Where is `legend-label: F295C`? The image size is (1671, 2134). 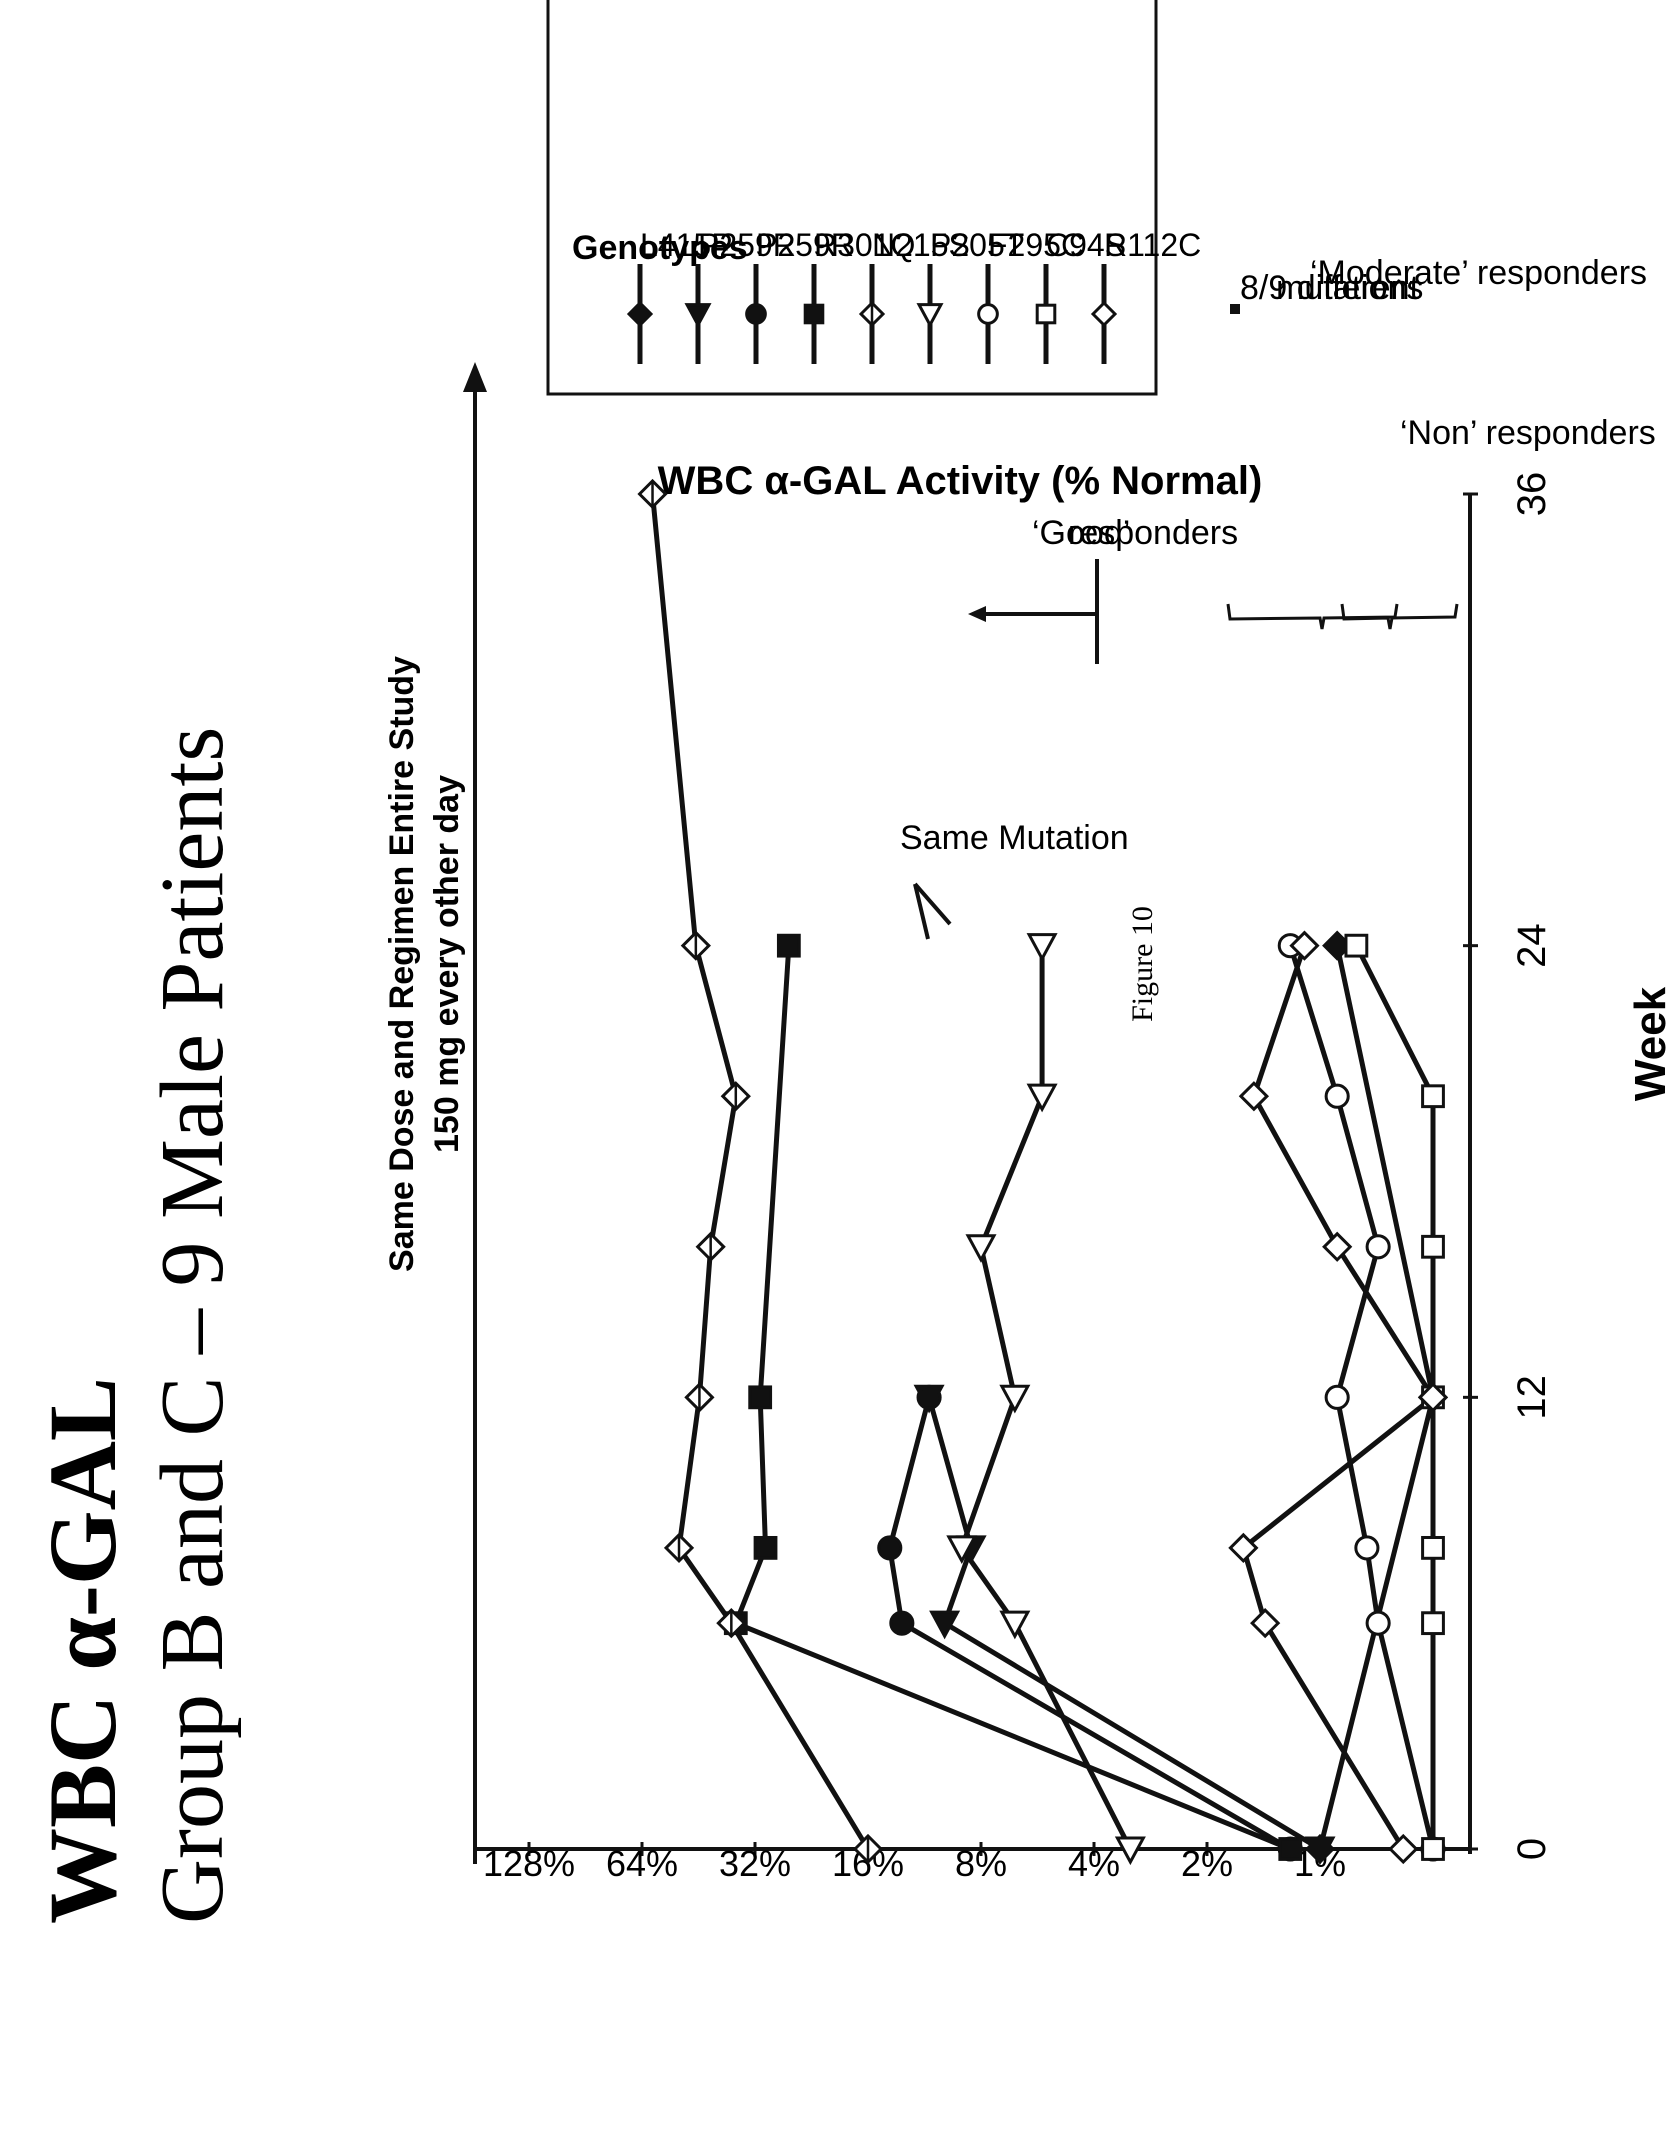
legend-label: F295C is located at coordinates (1036, 245).